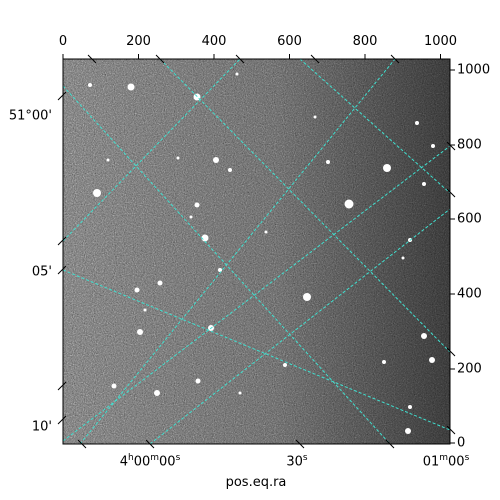 This screenshot has height=500, width=500. I want to click on x-axis-title: pos.eq.ra, so click(256, 482).